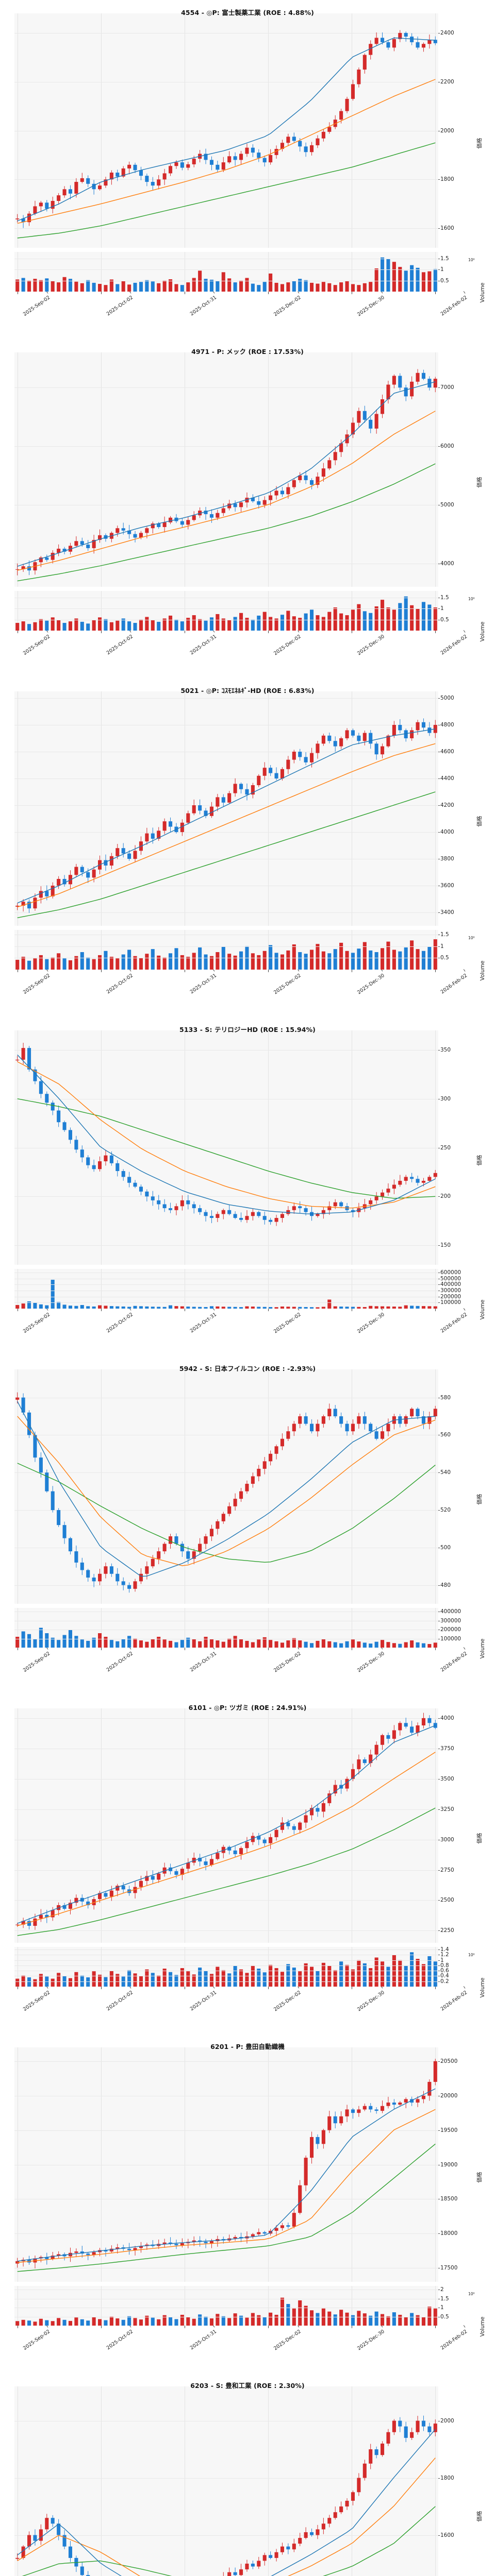 The width and height of the screenshot is (495, 2576). I want to click on volume-tick-label: 1.5, so click(443, 597).